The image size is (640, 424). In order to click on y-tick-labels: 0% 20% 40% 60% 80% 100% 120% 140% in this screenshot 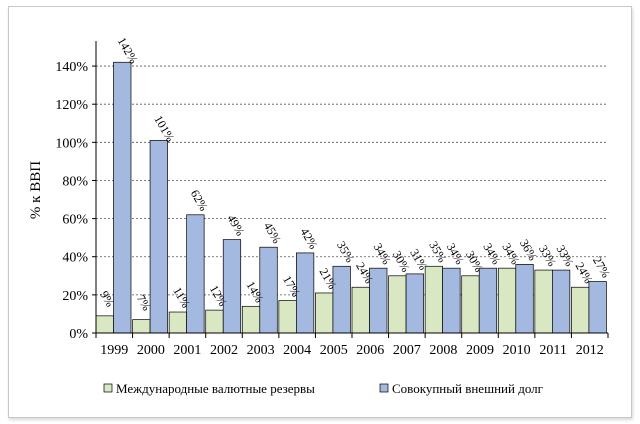, I will do `click(71, 201)`.